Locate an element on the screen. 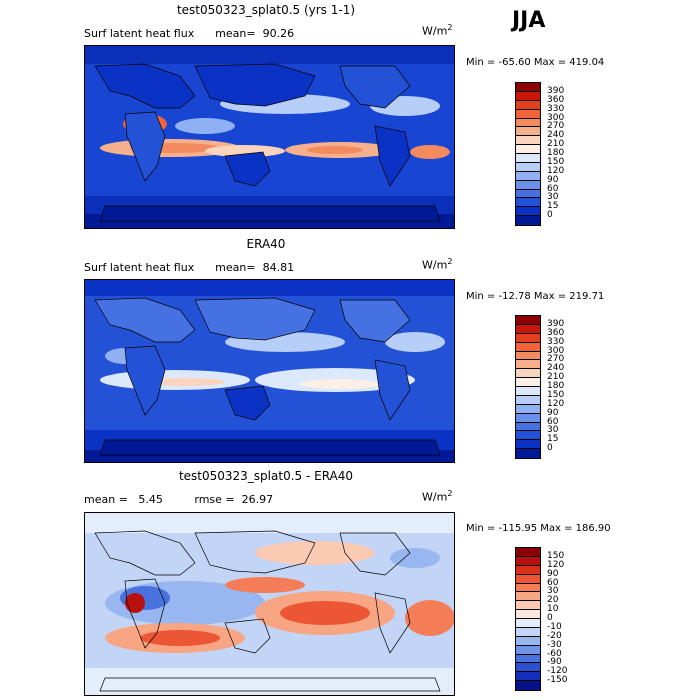 The height and width of the screenshot is (700, 700). panel-2-colorbar-label: 90 is located at coordinates (553, 412).